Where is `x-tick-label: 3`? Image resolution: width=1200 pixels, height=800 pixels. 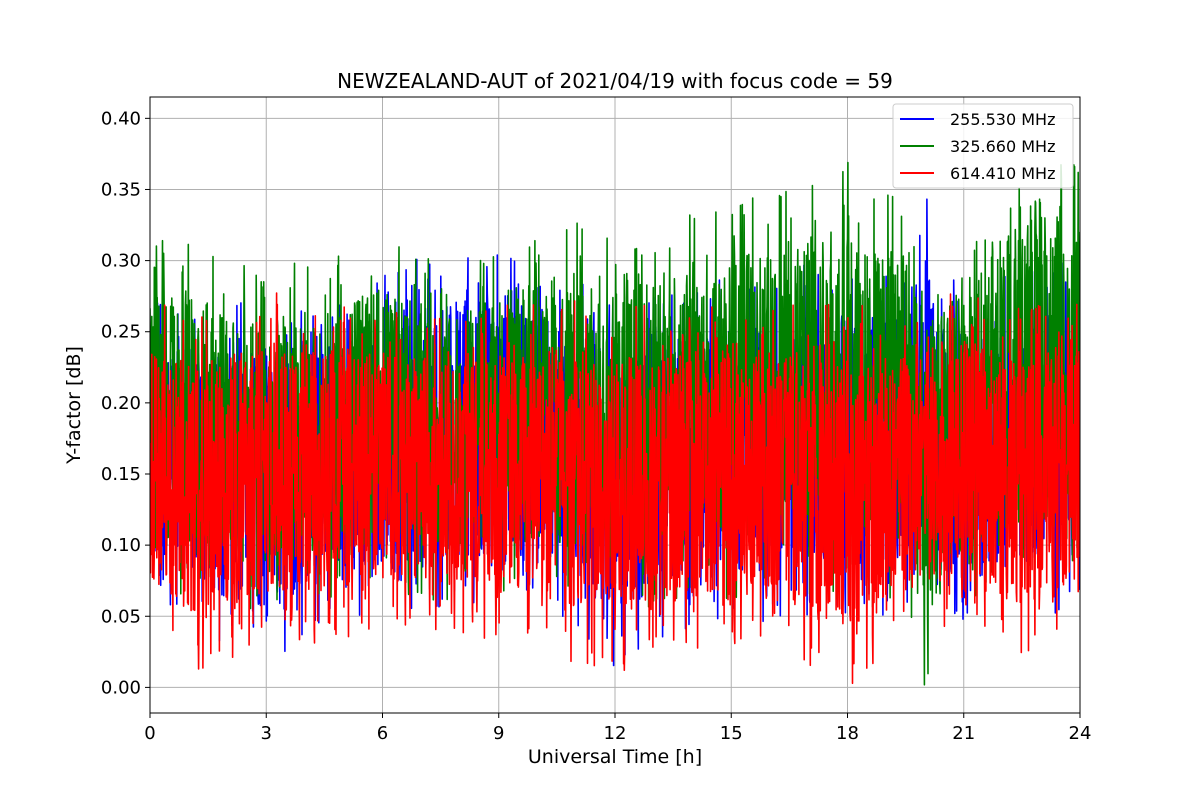
x-tick-label: 3 is located at coordinates (266, 733).